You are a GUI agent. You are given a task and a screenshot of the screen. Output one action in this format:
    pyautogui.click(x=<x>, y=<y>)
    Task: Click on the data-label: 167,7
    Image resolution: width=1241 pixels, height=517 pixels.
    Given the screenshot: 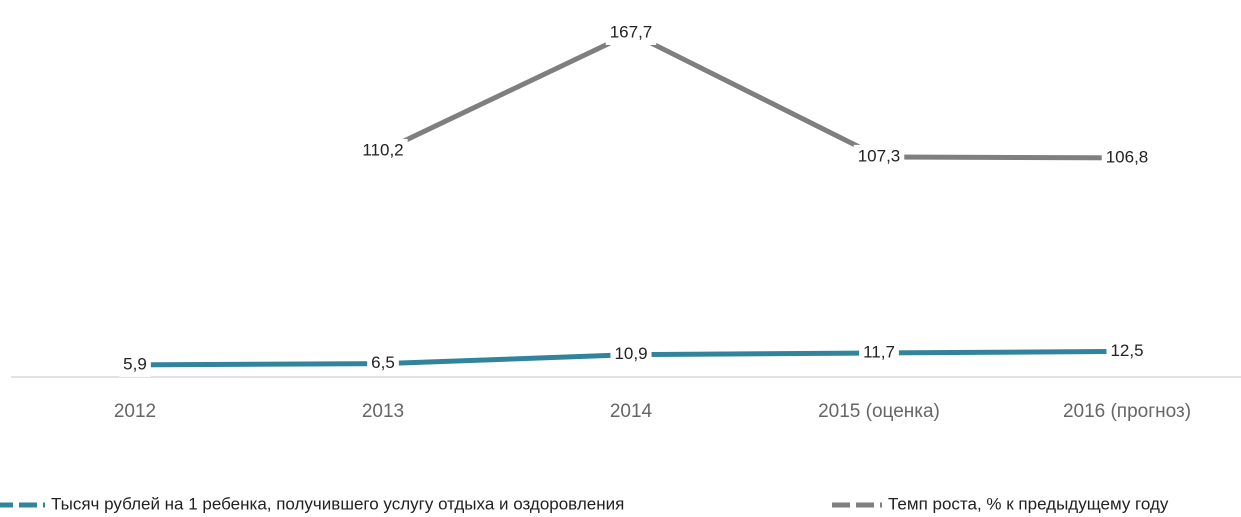 What is the action you would take?
    pyautogui.click(x=631, y=31)
    